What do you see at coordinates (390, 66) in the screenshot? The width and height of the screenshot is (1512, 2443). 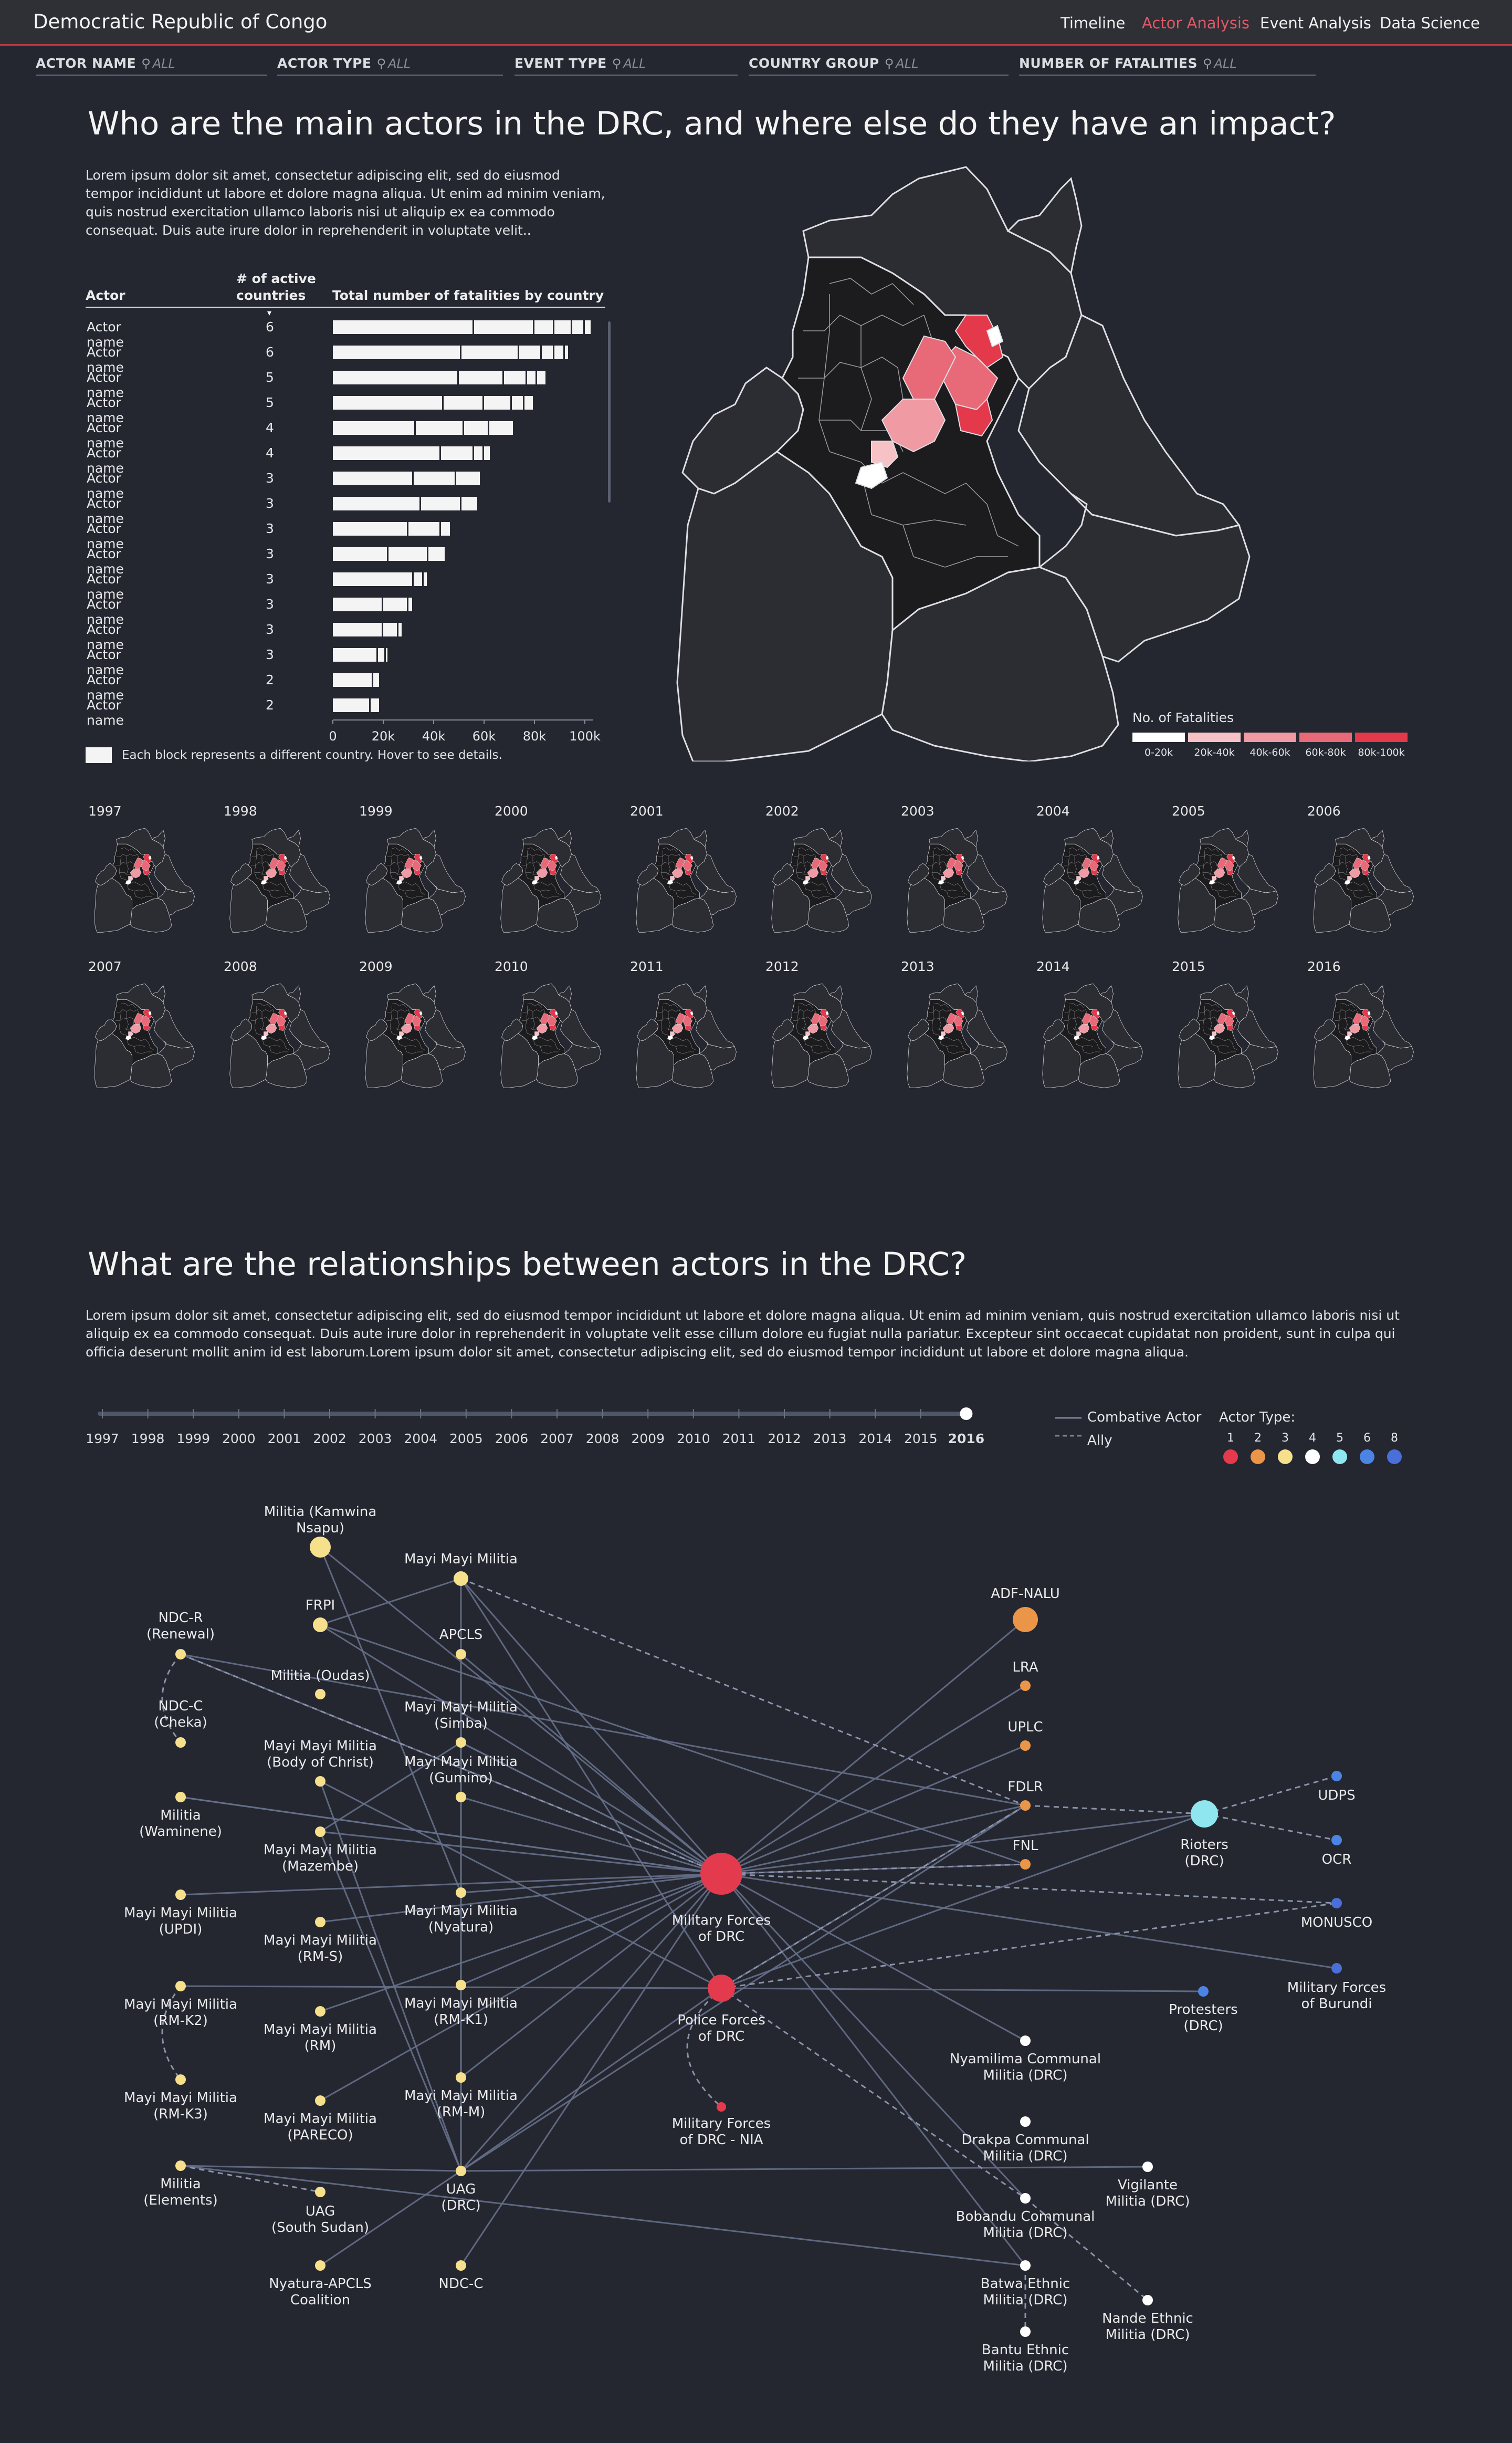 I see `filter-actor-type: ACTOR TYPE ⚲ ALL` at bounding box center [390, 66].